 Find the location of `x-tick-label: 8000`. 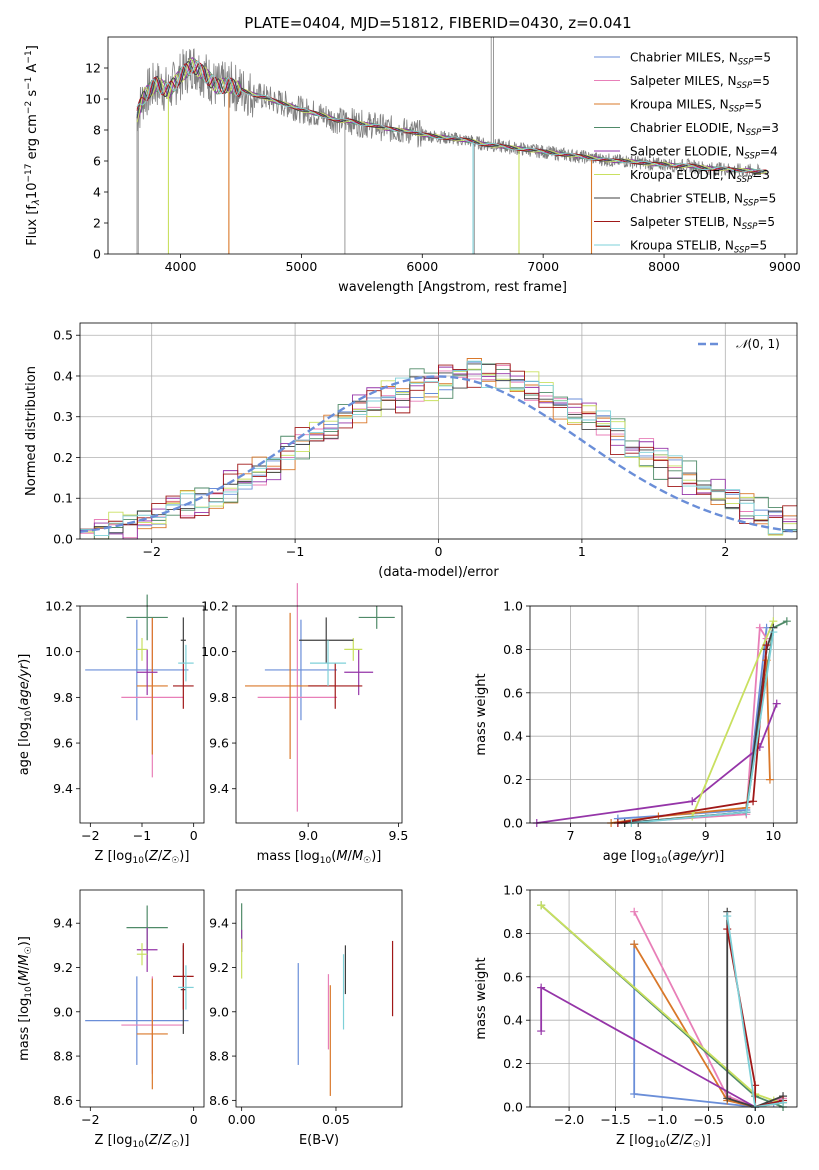

x-tick-label: 8000 is located at coordinates (664, 266).